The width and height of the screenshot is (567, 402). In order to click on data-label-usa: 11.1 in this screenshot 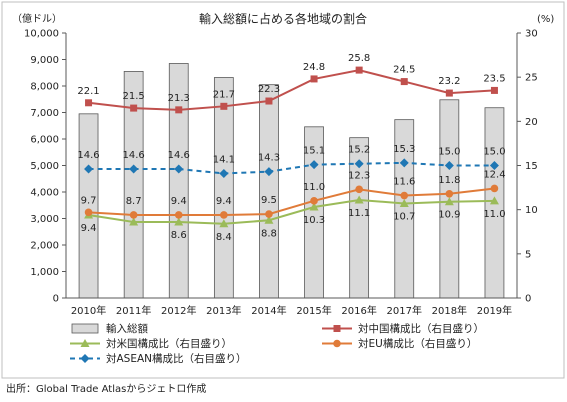, I will do `click(359, 213)`.